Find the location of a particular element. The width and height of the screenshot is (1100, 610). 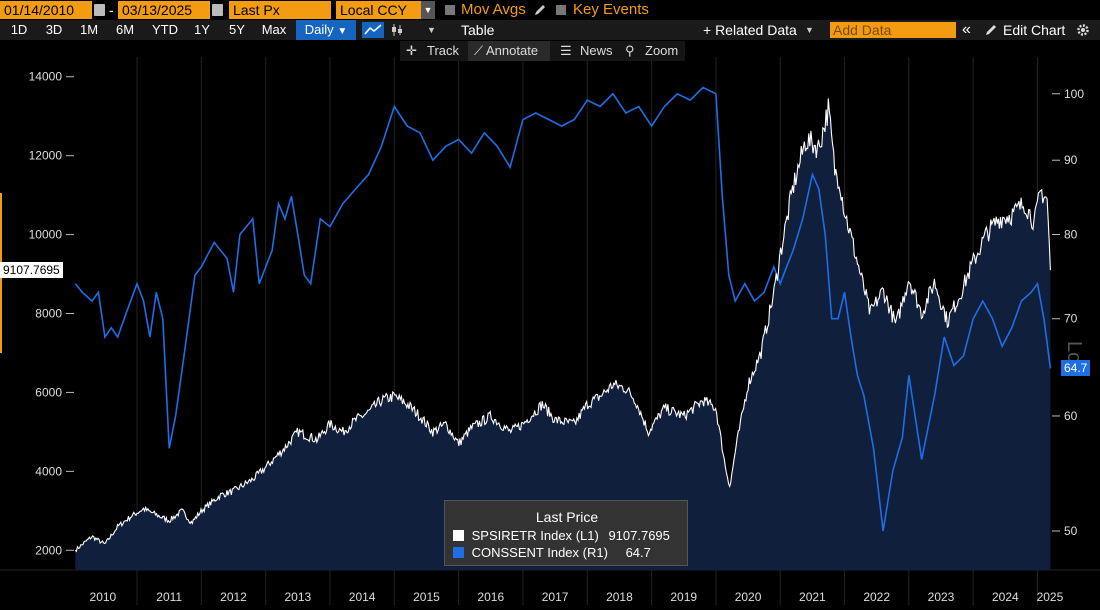

track-button: Track is located at coordinates (443, 50).